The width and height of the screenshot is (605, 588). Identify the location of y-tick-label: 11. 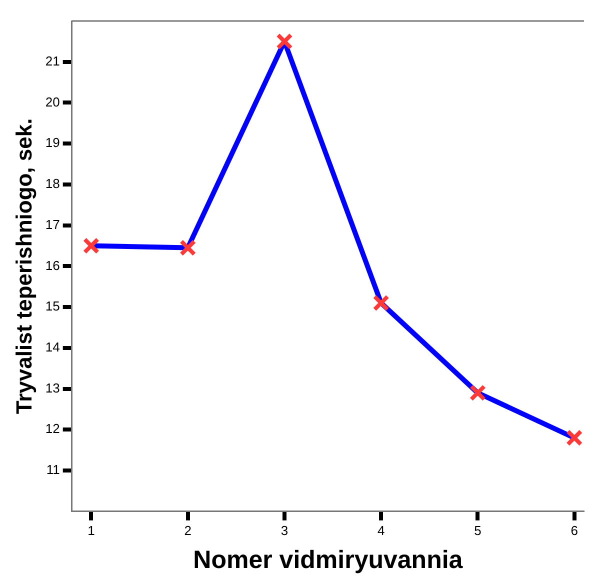
(53, 470).